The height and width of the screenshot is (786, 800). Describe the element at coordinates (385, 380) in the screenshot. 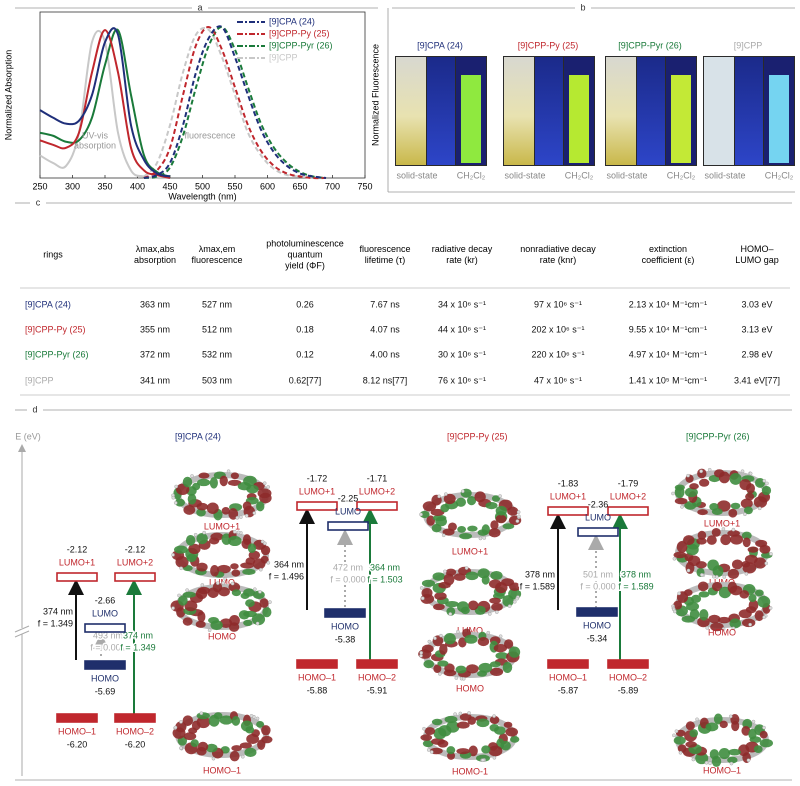

I see `table-cell: 8.12 ns[77]` at that location.